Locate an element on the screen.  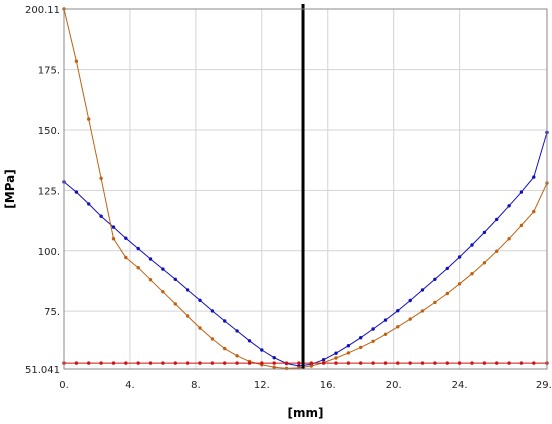
x-axis-label: [mm] is located at coordinates (306, 413).